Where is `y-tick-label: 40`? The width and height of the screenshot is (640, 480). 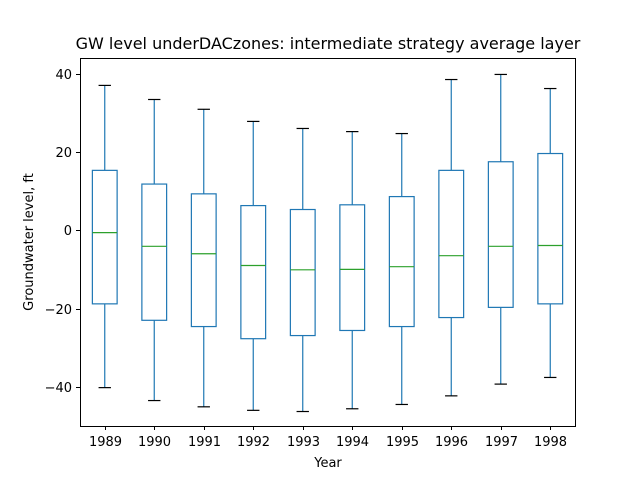
y-tick-label: 40 is located at coordinates (63, 75).